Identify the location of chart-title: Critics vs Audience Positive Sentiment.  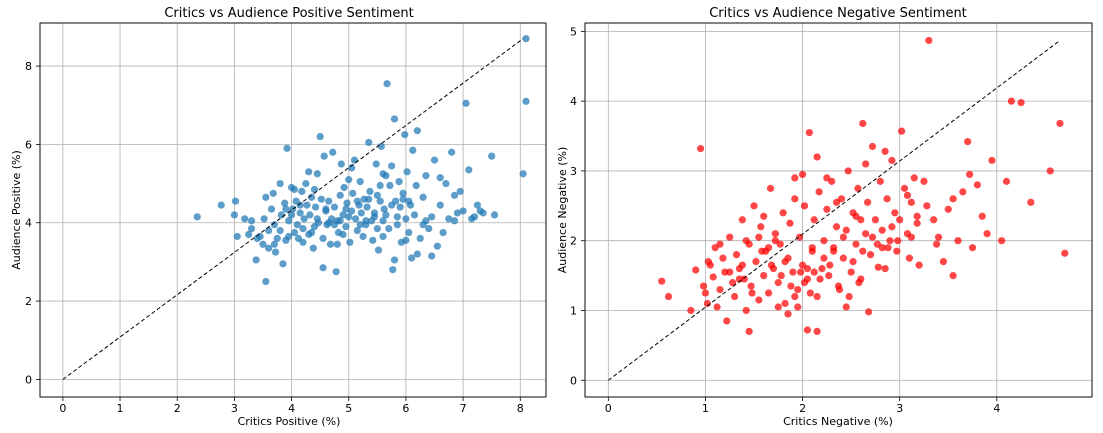
(288, 13).